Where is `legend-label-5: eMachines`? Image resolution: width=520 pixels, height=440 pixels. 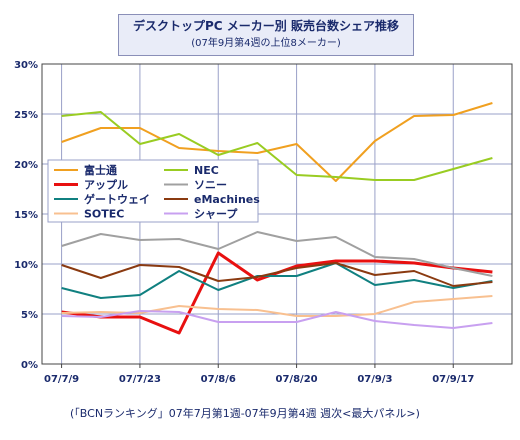 legend-label-5: eMachines is located at coordinates (227, 199).